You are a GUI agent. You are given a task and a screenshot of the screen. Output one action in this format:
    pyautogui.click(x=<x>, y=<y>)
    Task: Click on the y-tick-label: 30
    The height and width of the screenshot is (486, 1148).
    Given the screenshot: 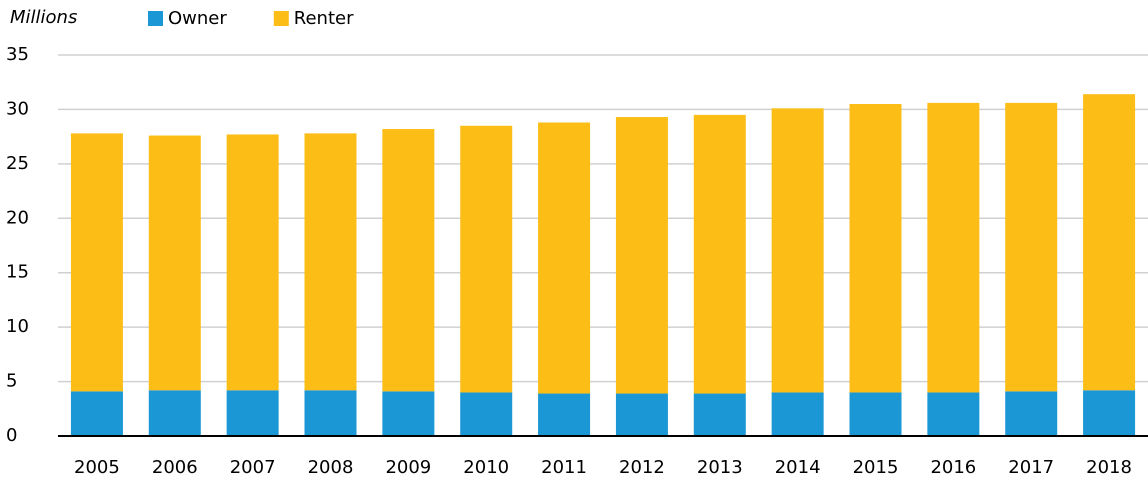 What is the action you would take?
    pyautogui.click(x=17, y=108)
    